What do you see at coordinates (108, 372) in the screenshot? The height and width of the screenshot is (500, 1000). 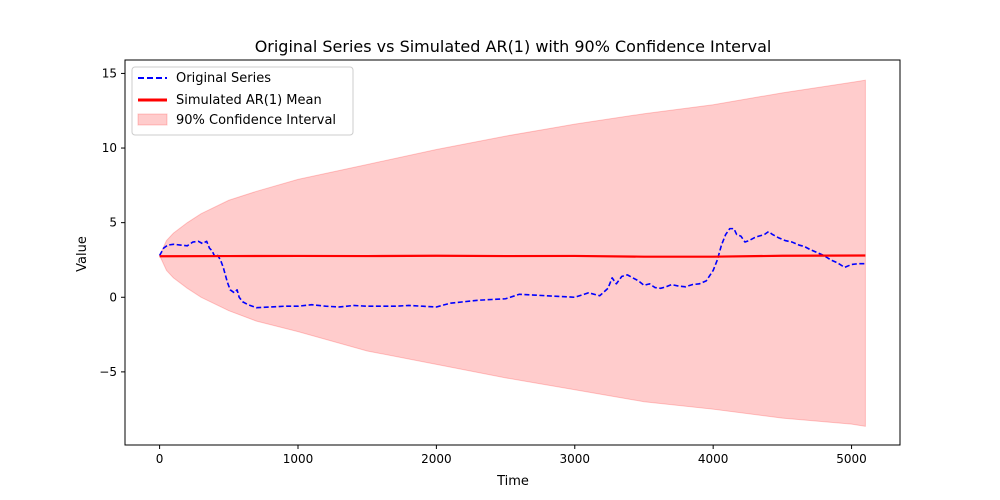 I see `y-tick-label: −5` at bounding box center [108, 372].